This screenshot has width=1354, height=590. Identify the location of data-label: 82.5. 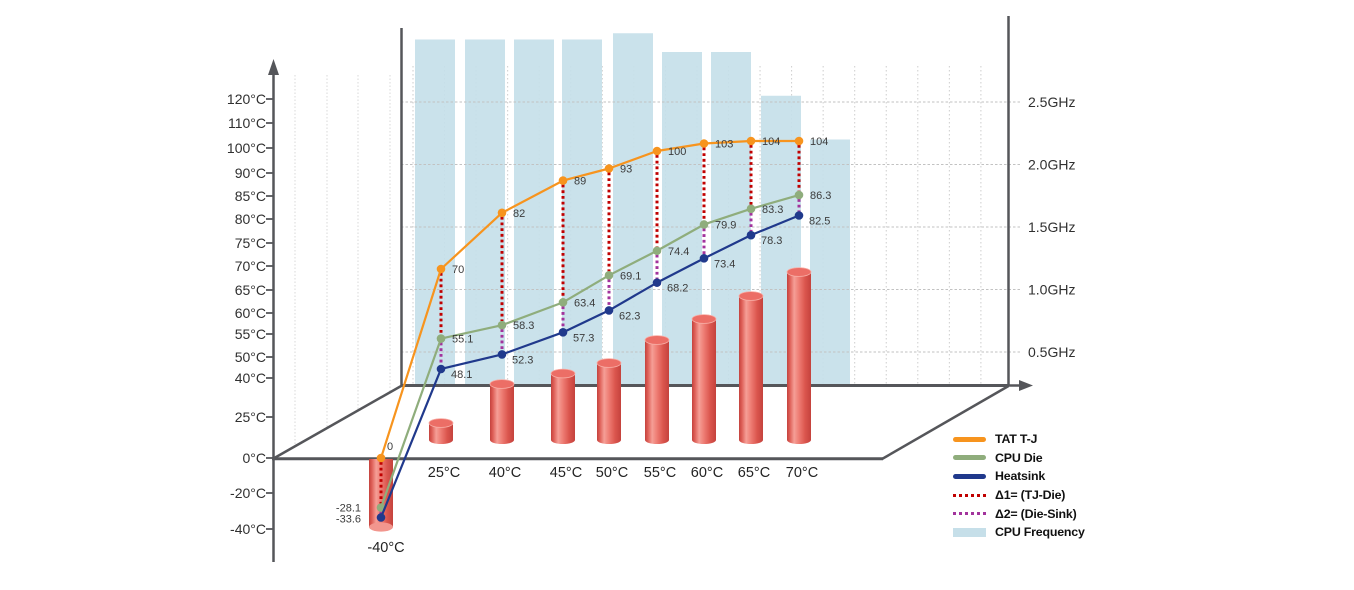
(819, 222).